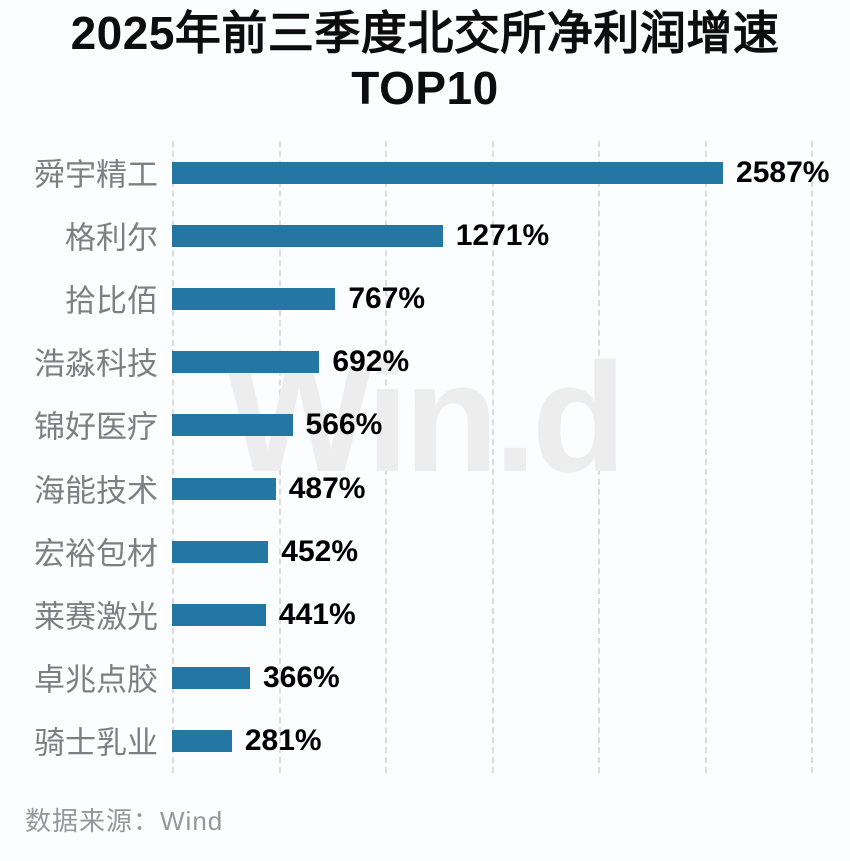  What do you see at coordinates (124, 821) in the screenshot?
I see `data-source-note: 数据来源：Wind` at bounding box center [124, 821].